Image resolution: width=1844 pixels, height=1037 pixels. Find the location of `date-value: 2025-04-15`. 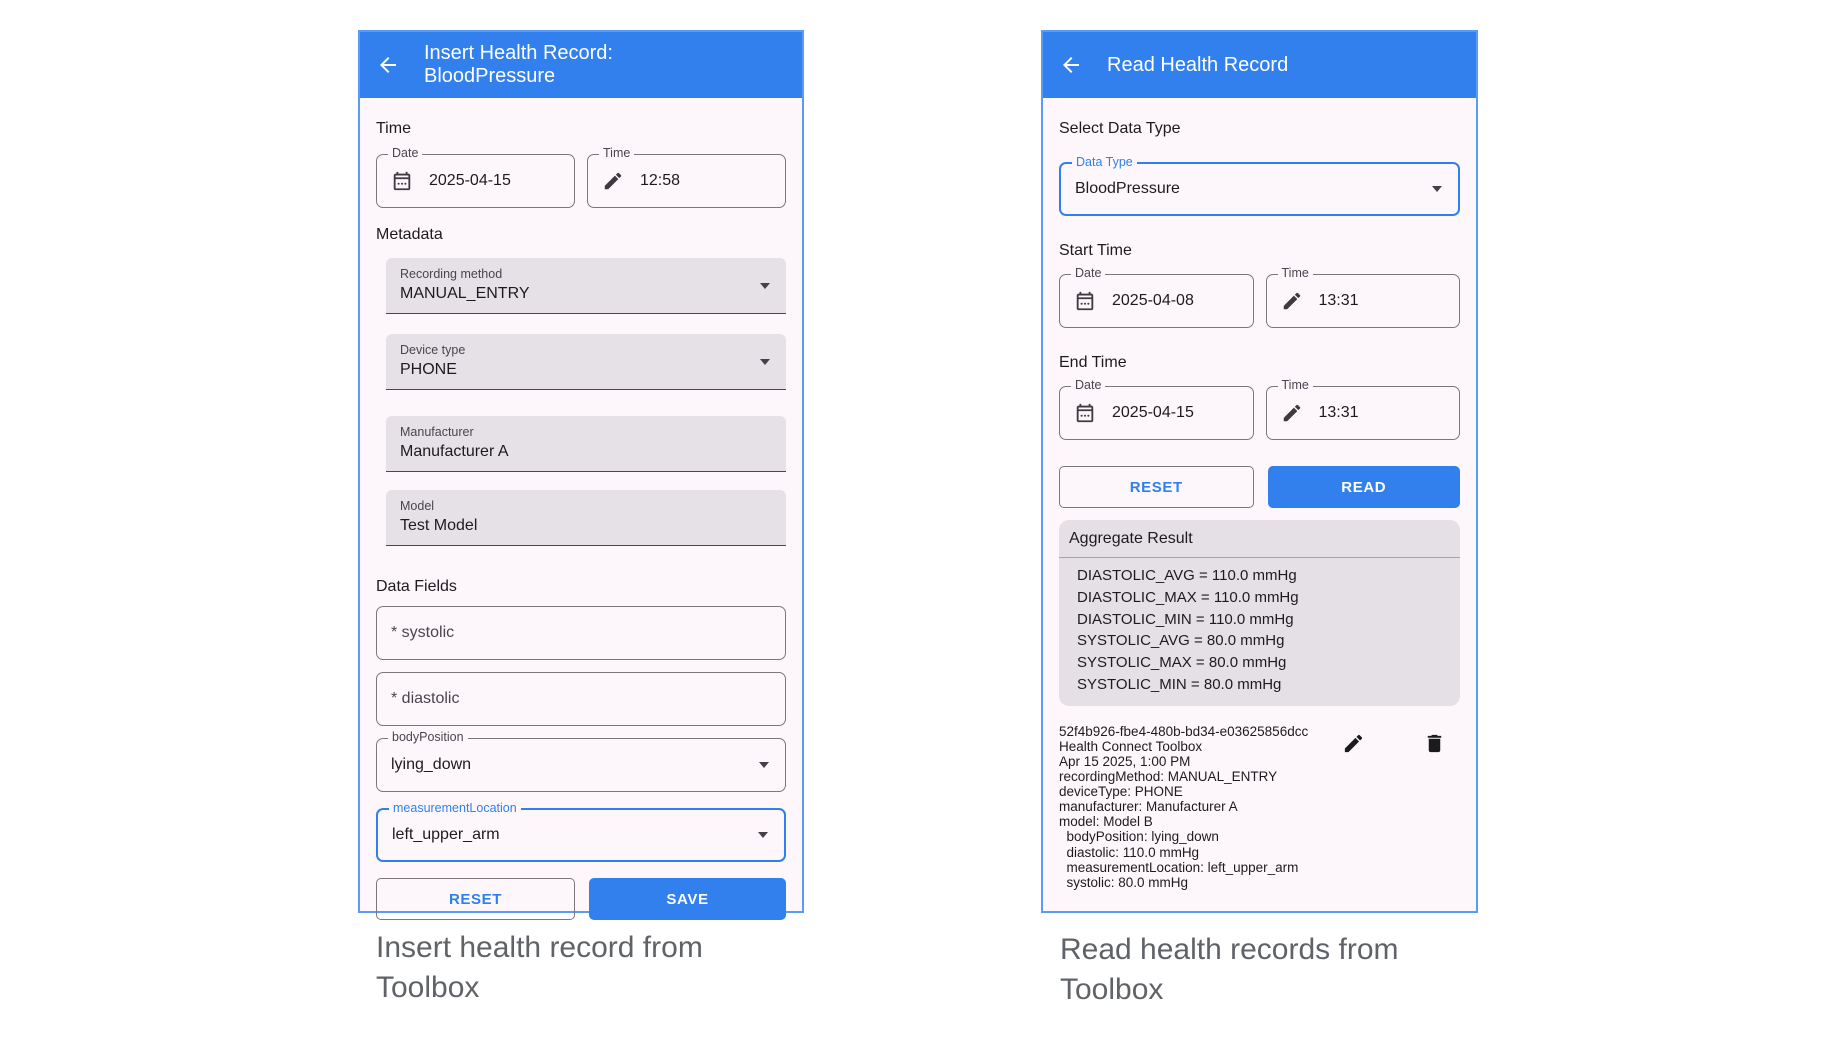

date-value: 2025-04-15 is located at coordinates (470, 180).